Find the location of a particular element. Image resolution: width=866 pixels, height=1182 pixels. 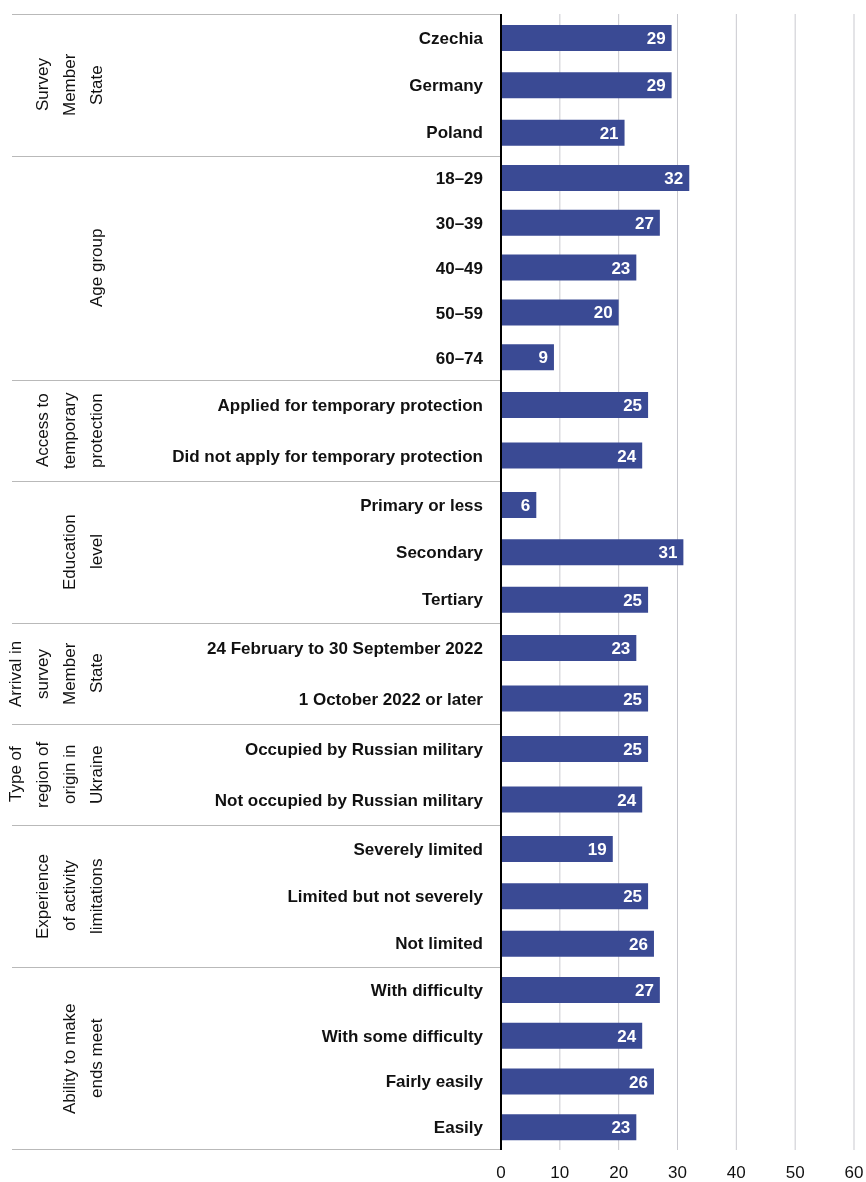

data-label: 6 is located at coordinates (525, 506).